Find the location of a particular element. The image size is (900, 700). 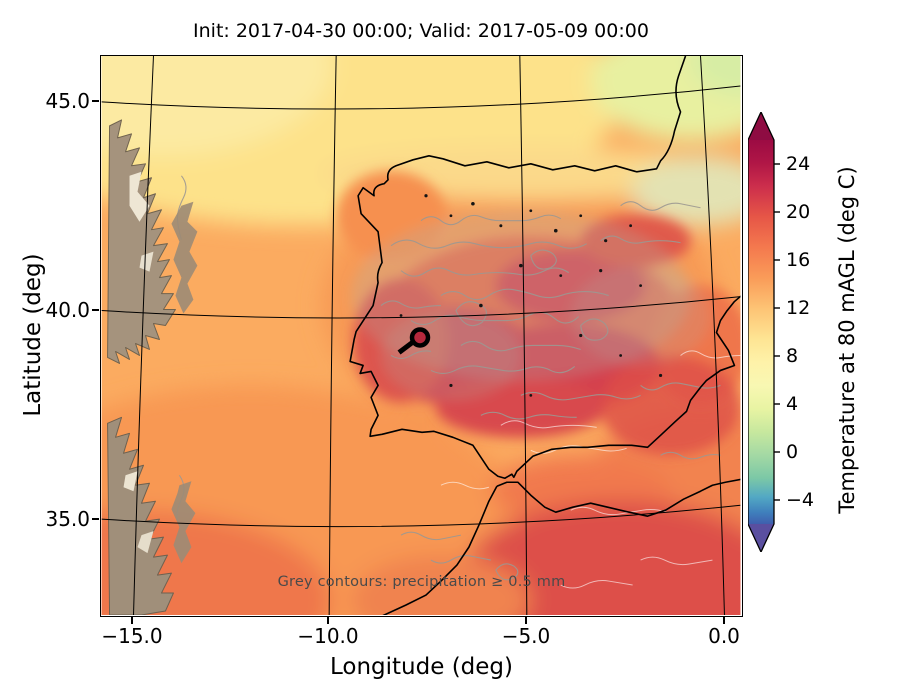

x-tick-label: −10.0 is located at coordinates (328, 636).